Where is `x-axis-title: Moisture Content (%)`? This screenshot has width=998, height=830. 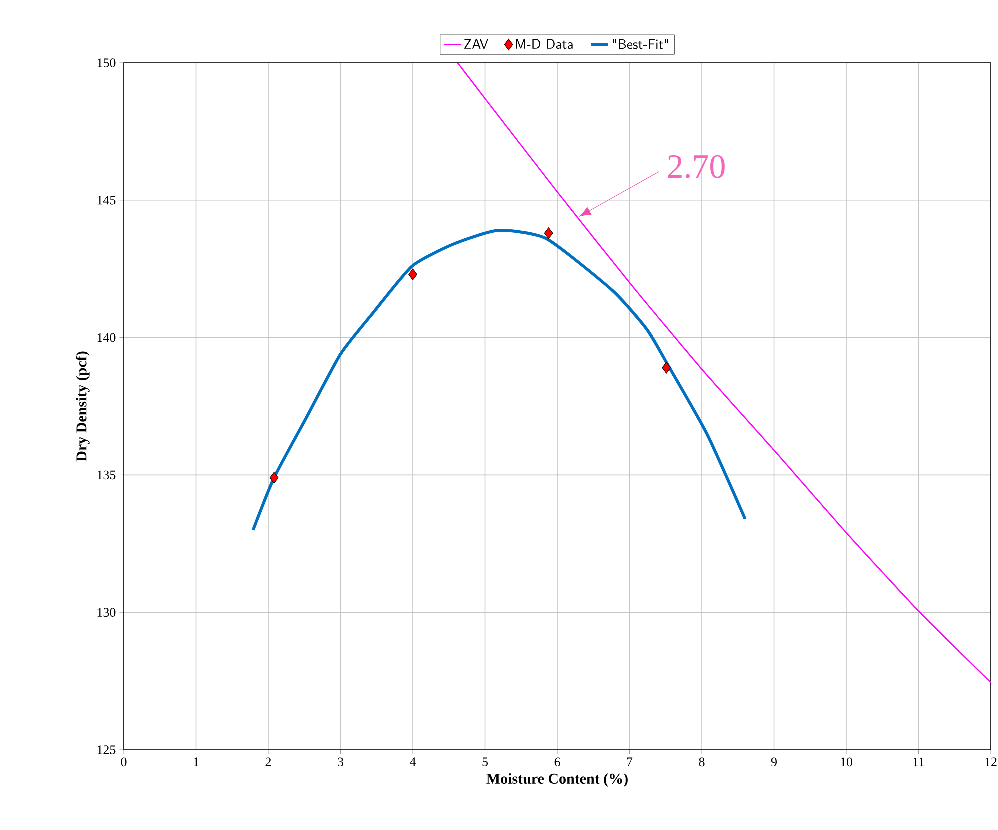
x-axis-title: Moisture Content (%) is located at coordinates (557, 780).